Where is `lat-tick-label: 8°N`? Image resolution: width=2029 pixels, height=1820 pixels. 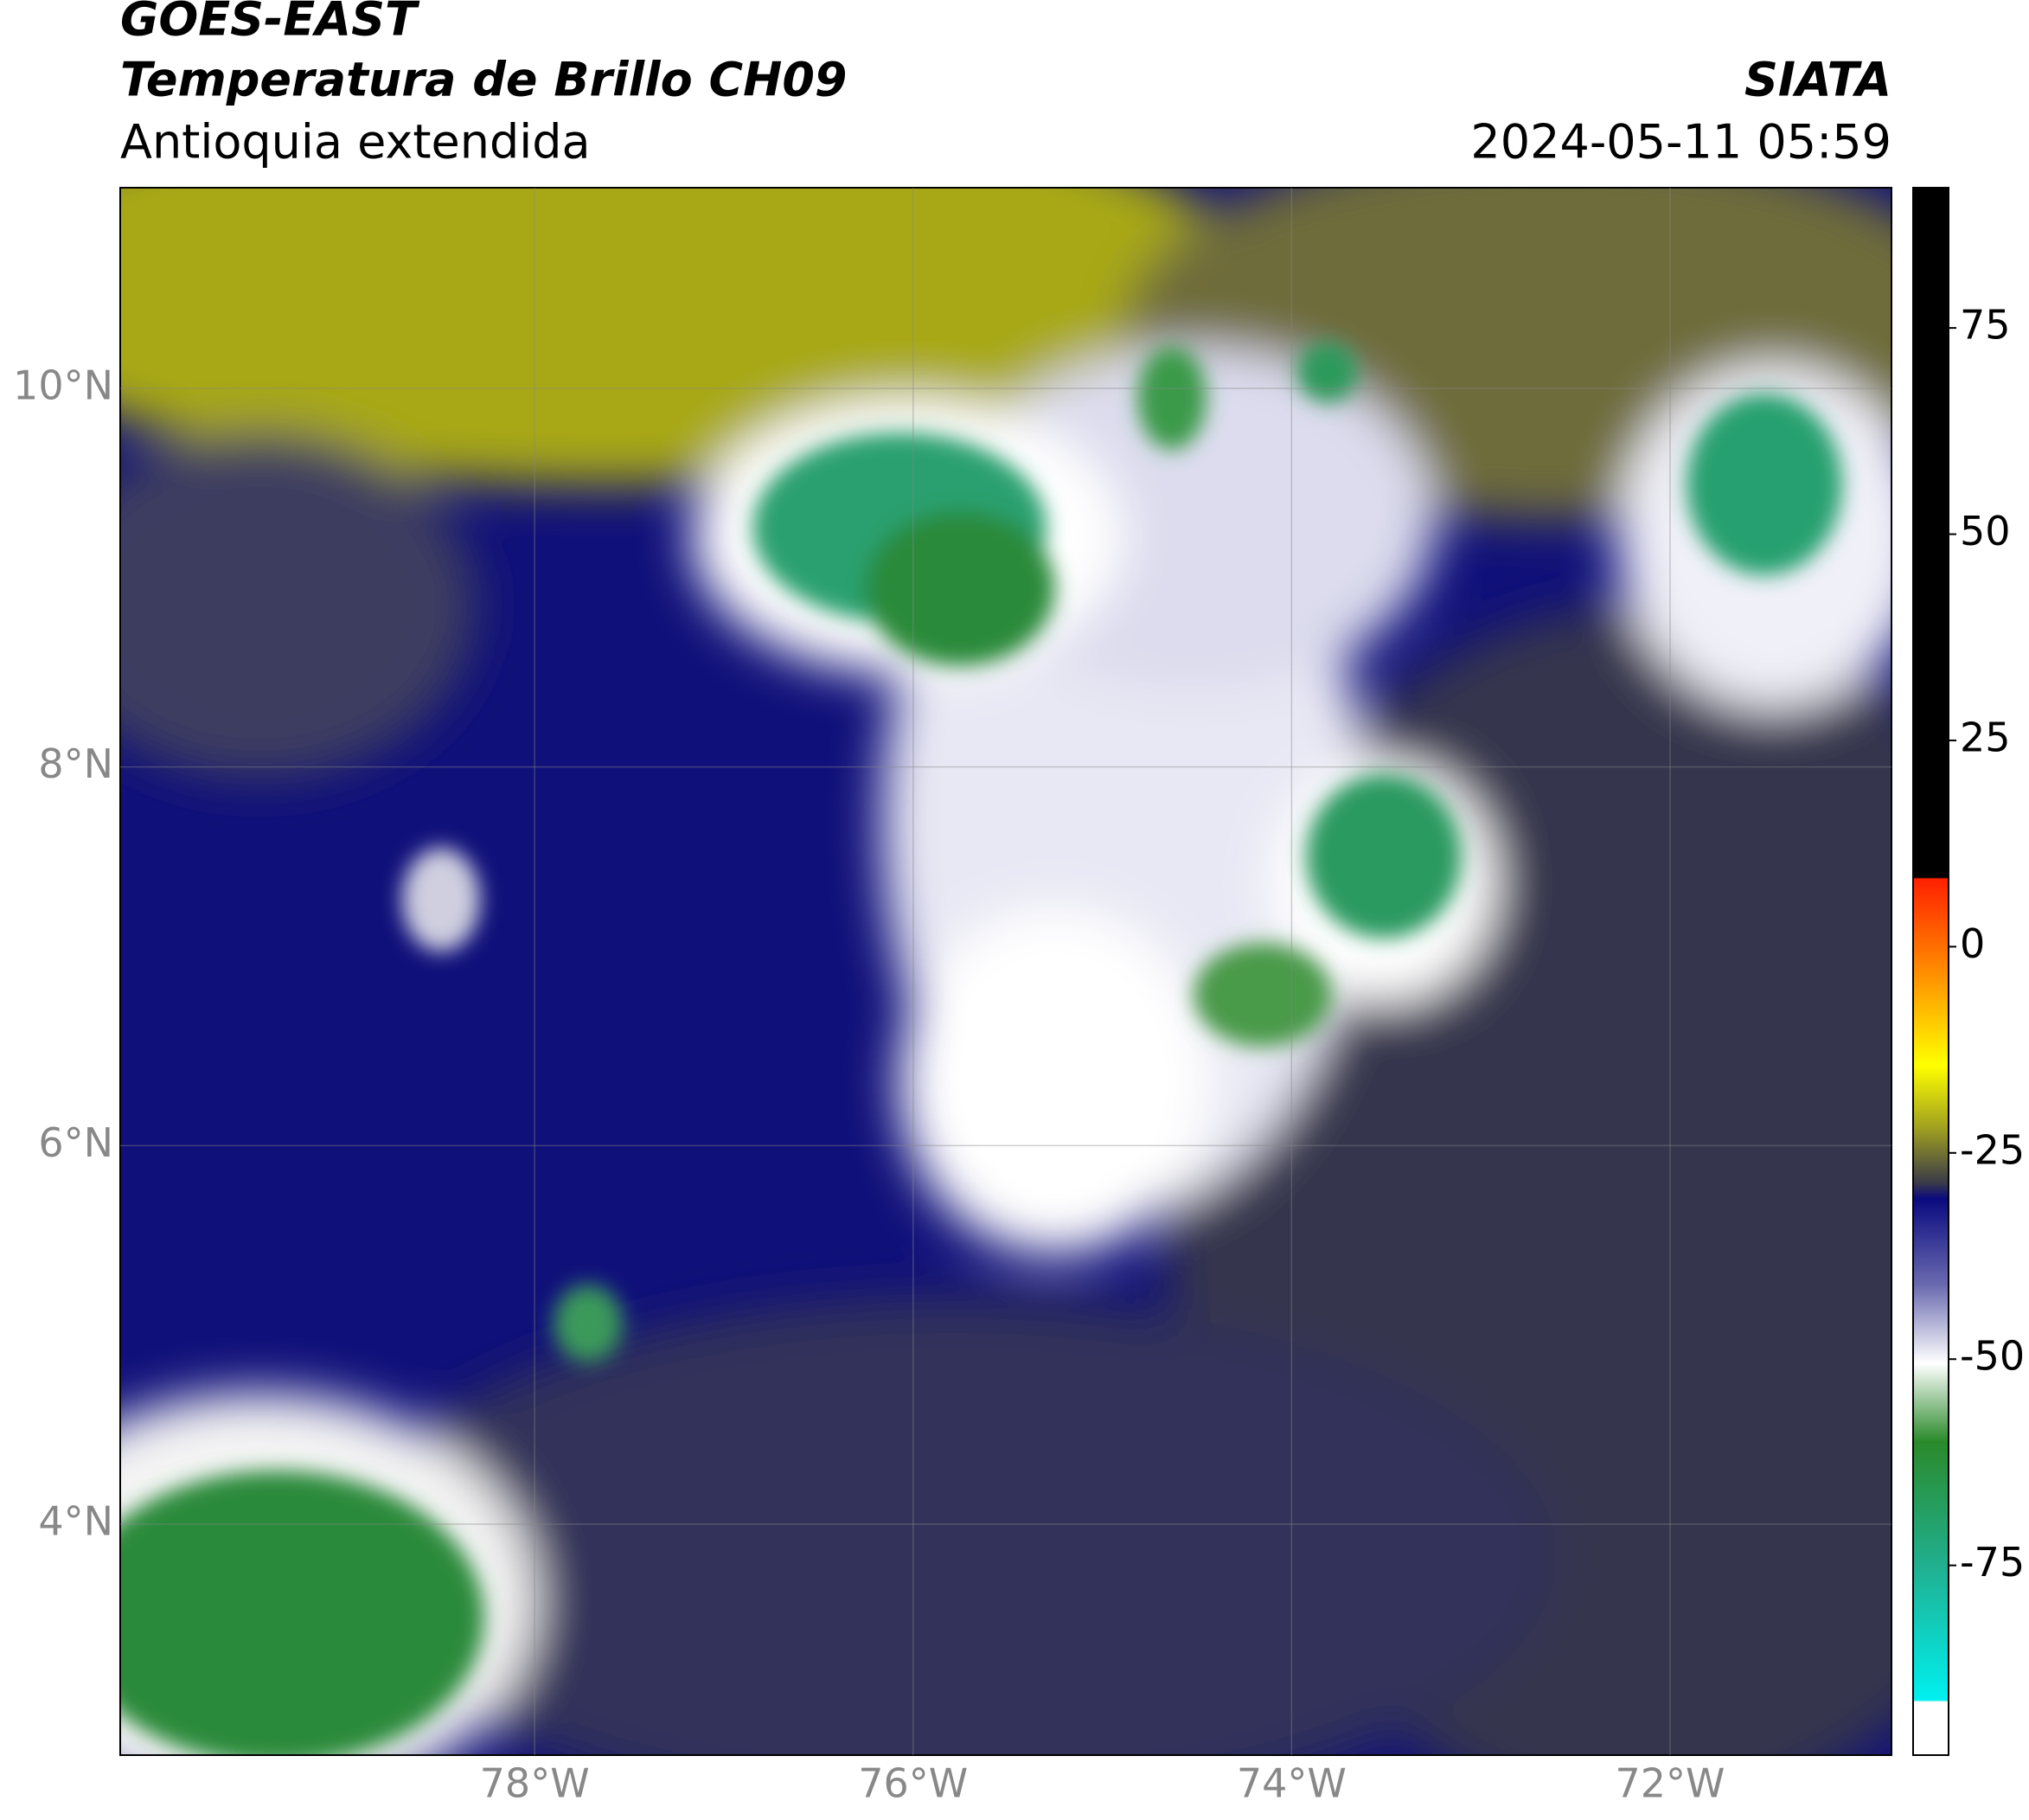
lat-tick-label: 8°N is located at coordinates (75, 763).